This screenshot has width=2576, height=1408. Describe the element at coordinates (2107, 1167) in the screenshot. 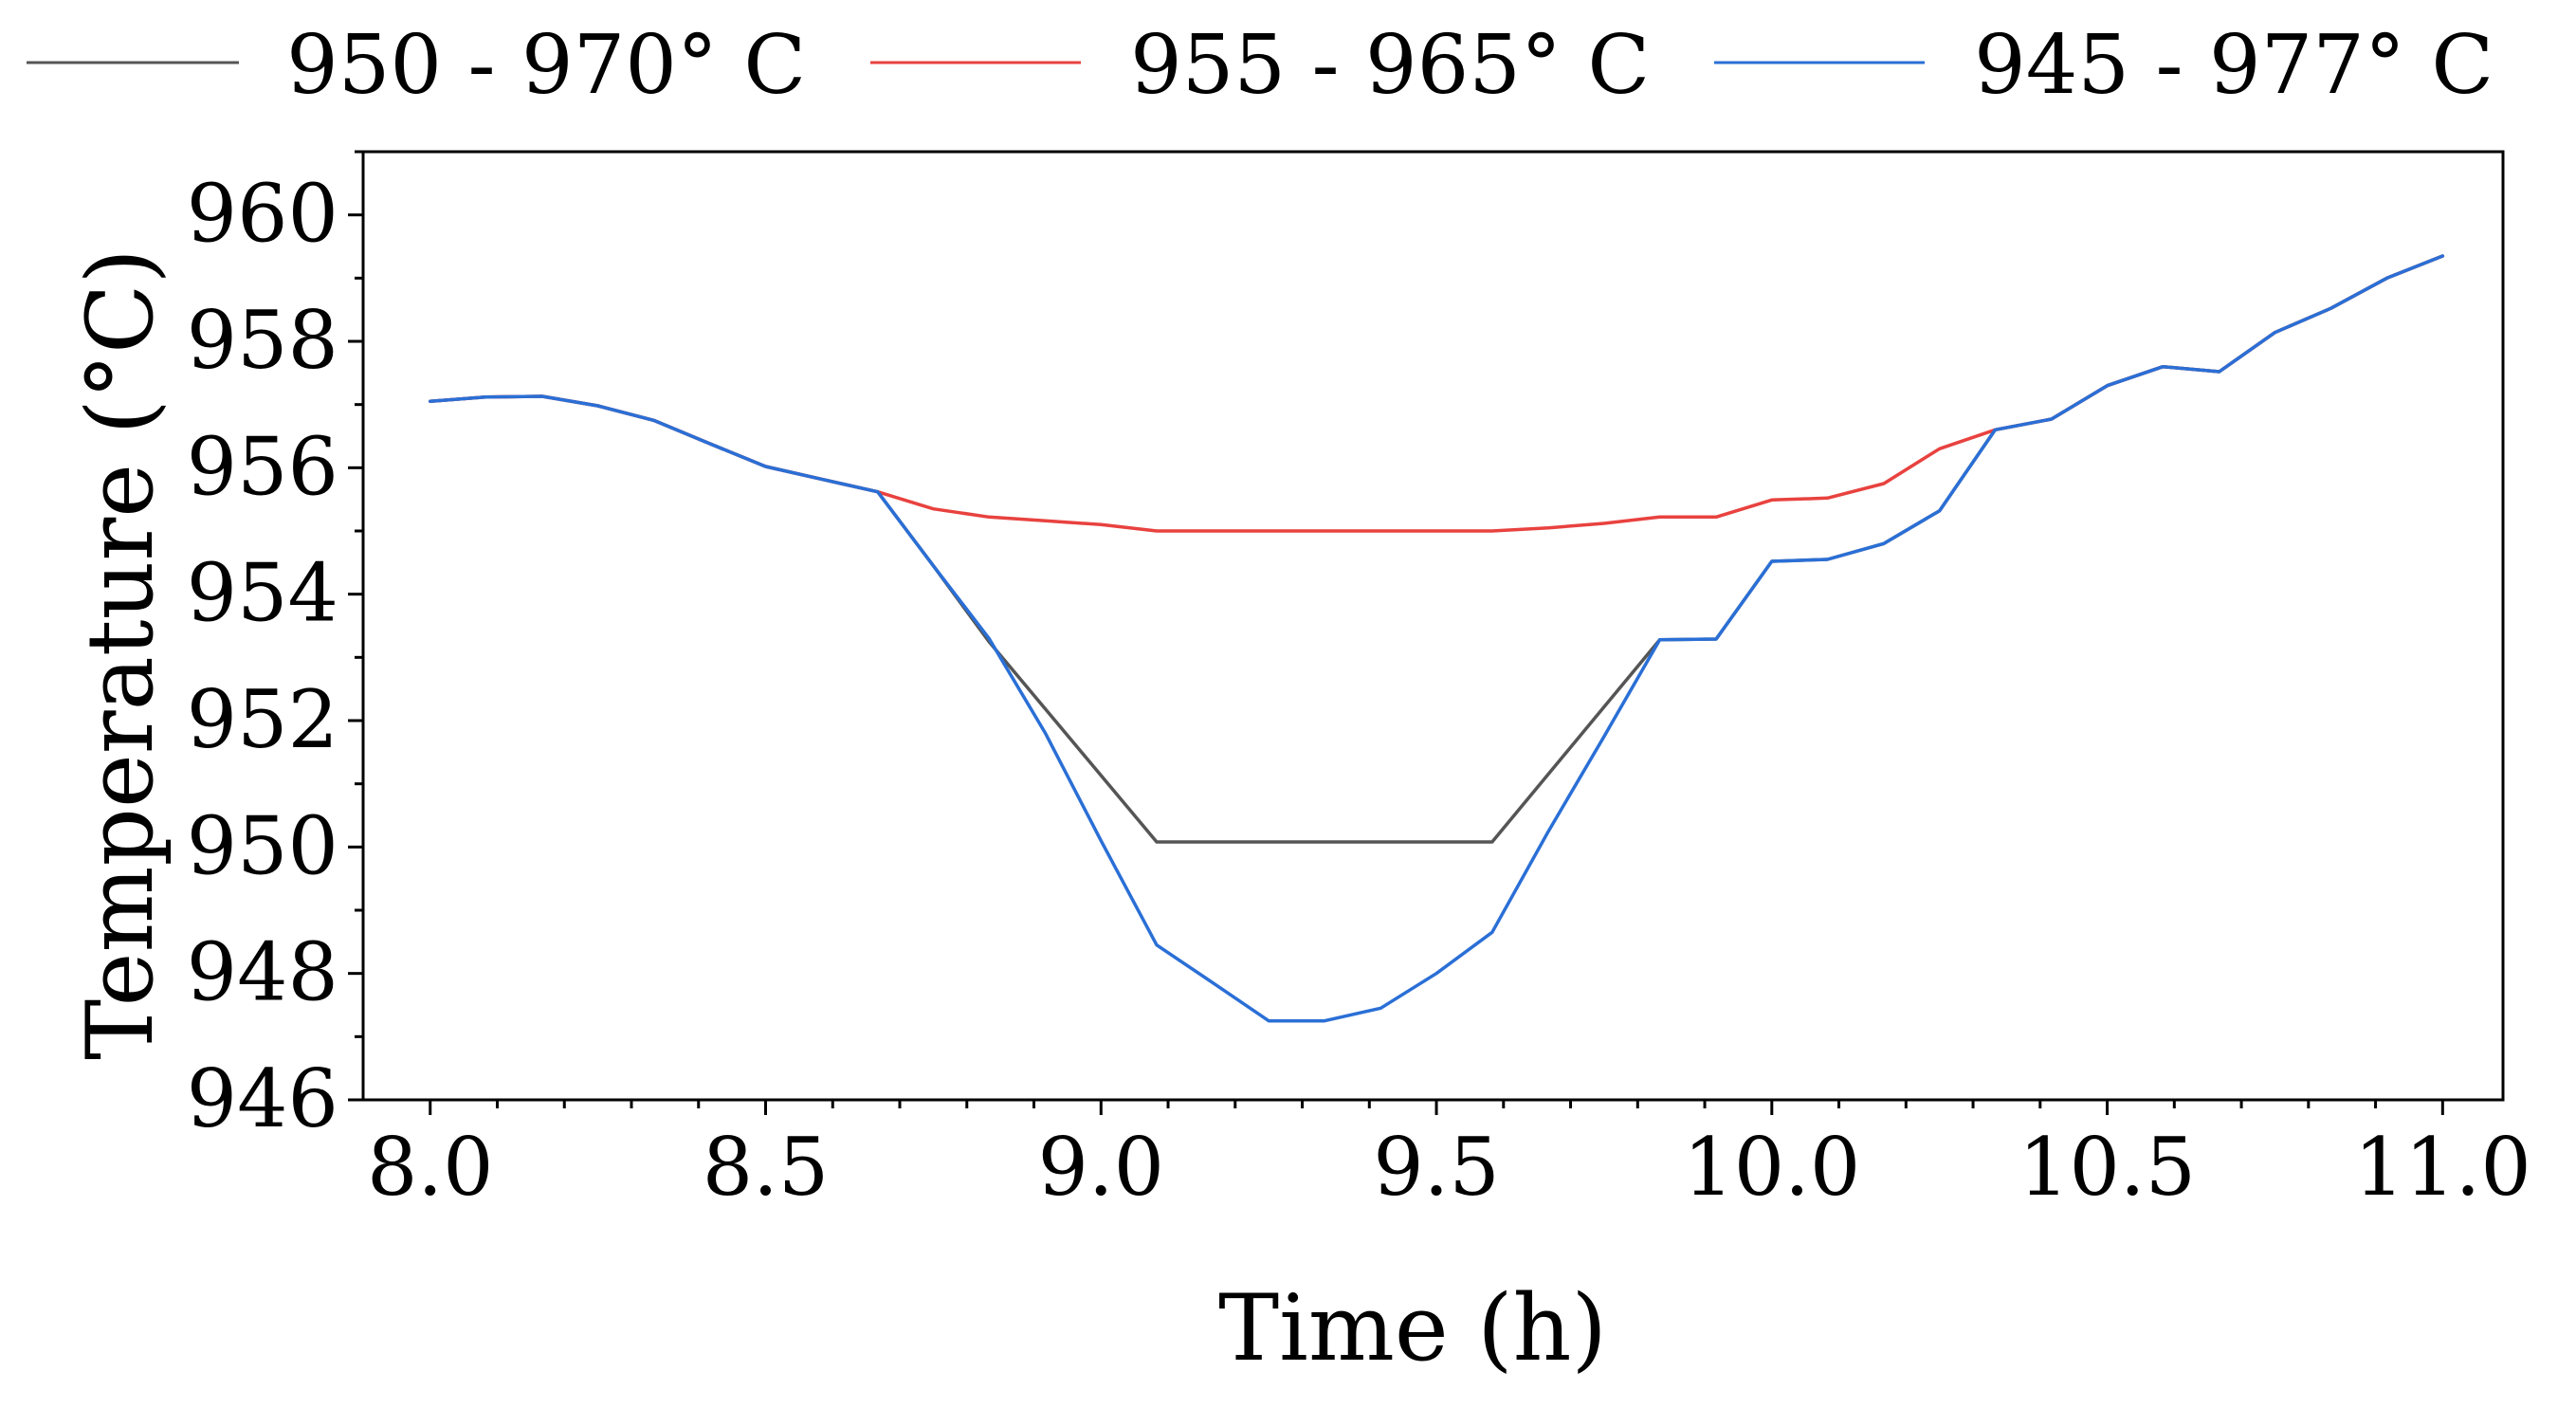

I see `x-tick-label: 10.5` at that location.